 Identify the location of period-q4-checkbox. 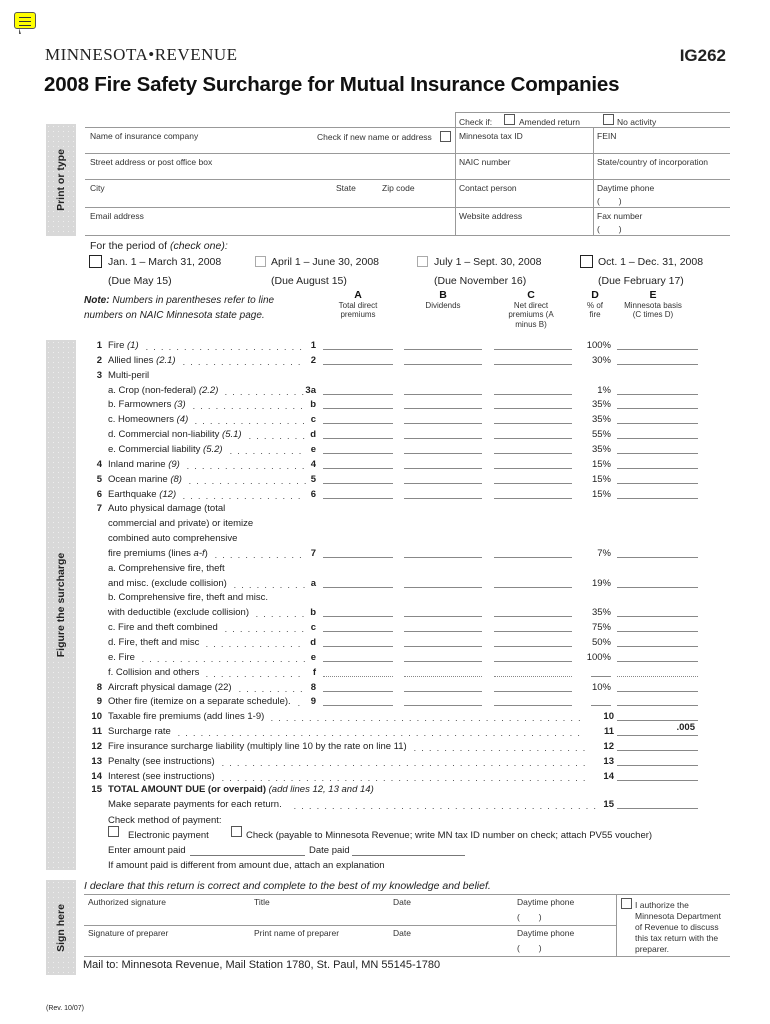
(586, 261).